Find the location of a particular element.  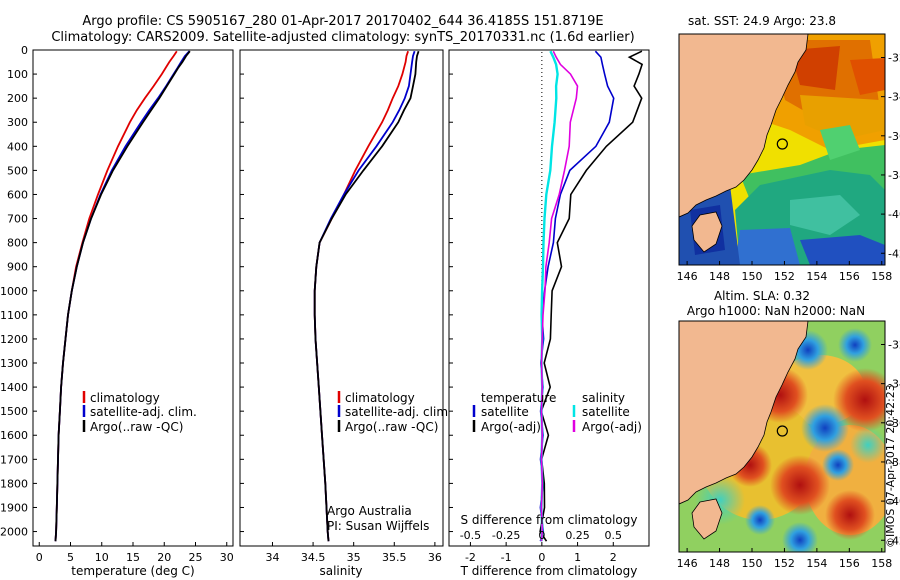

s-tick-label: -0.5 is located at coordinates (470, 535).